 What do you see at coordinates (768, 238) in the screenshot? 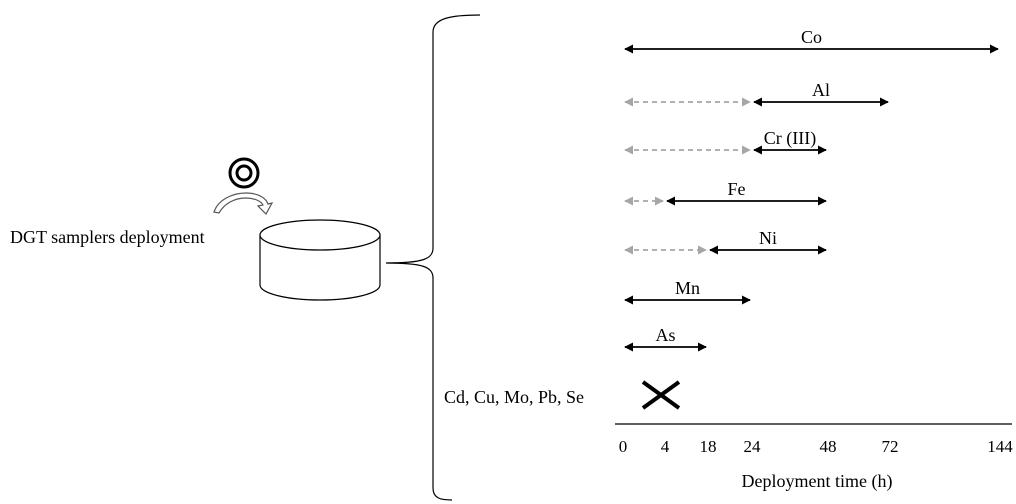
I see `element-label: Ni` at bounding box center [768, 238].